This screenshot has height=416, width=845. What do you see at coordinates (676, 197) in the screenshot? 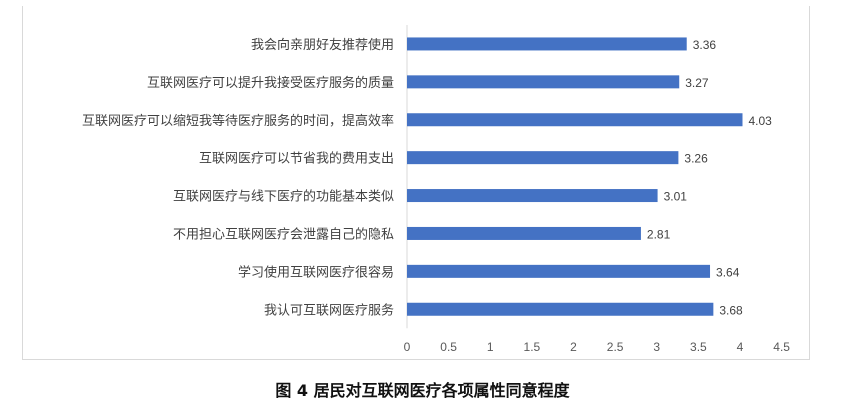
I see `data-label: 3.01` at bounding box center [676, 197].